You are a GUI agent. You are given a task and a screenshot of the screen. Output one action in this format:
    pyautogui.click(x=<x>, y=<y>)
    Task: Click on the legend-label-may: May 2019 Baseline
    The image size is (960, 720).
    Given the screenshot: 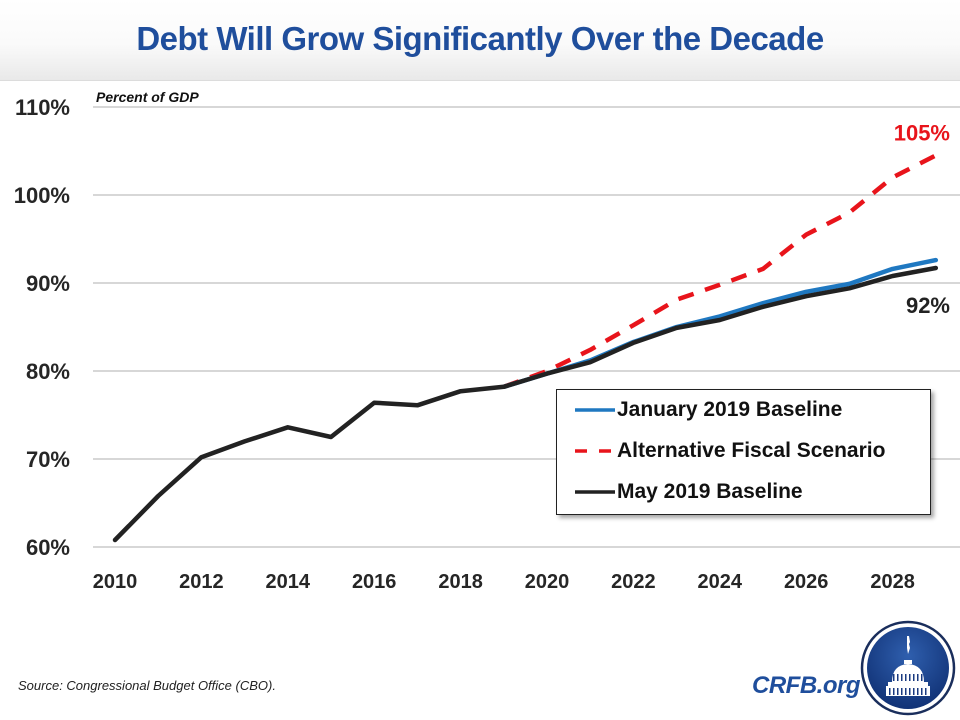 What is the action you would take?
    pyautogui.click(x=710, y=491)
    